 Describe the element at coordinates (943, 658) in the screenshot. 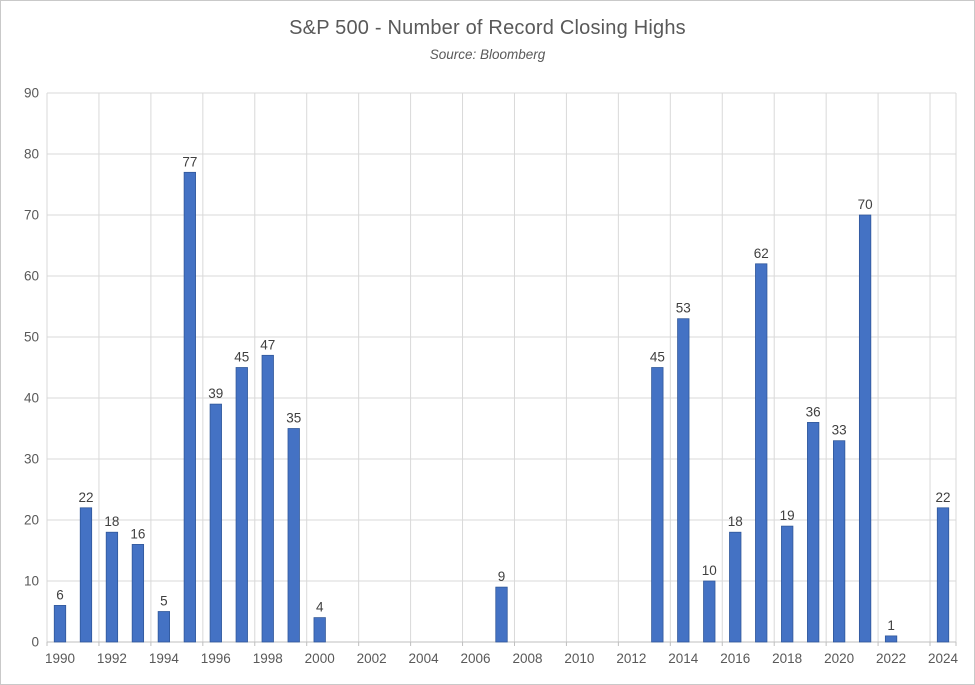

I see `x-tick-label: 2024` at that location.